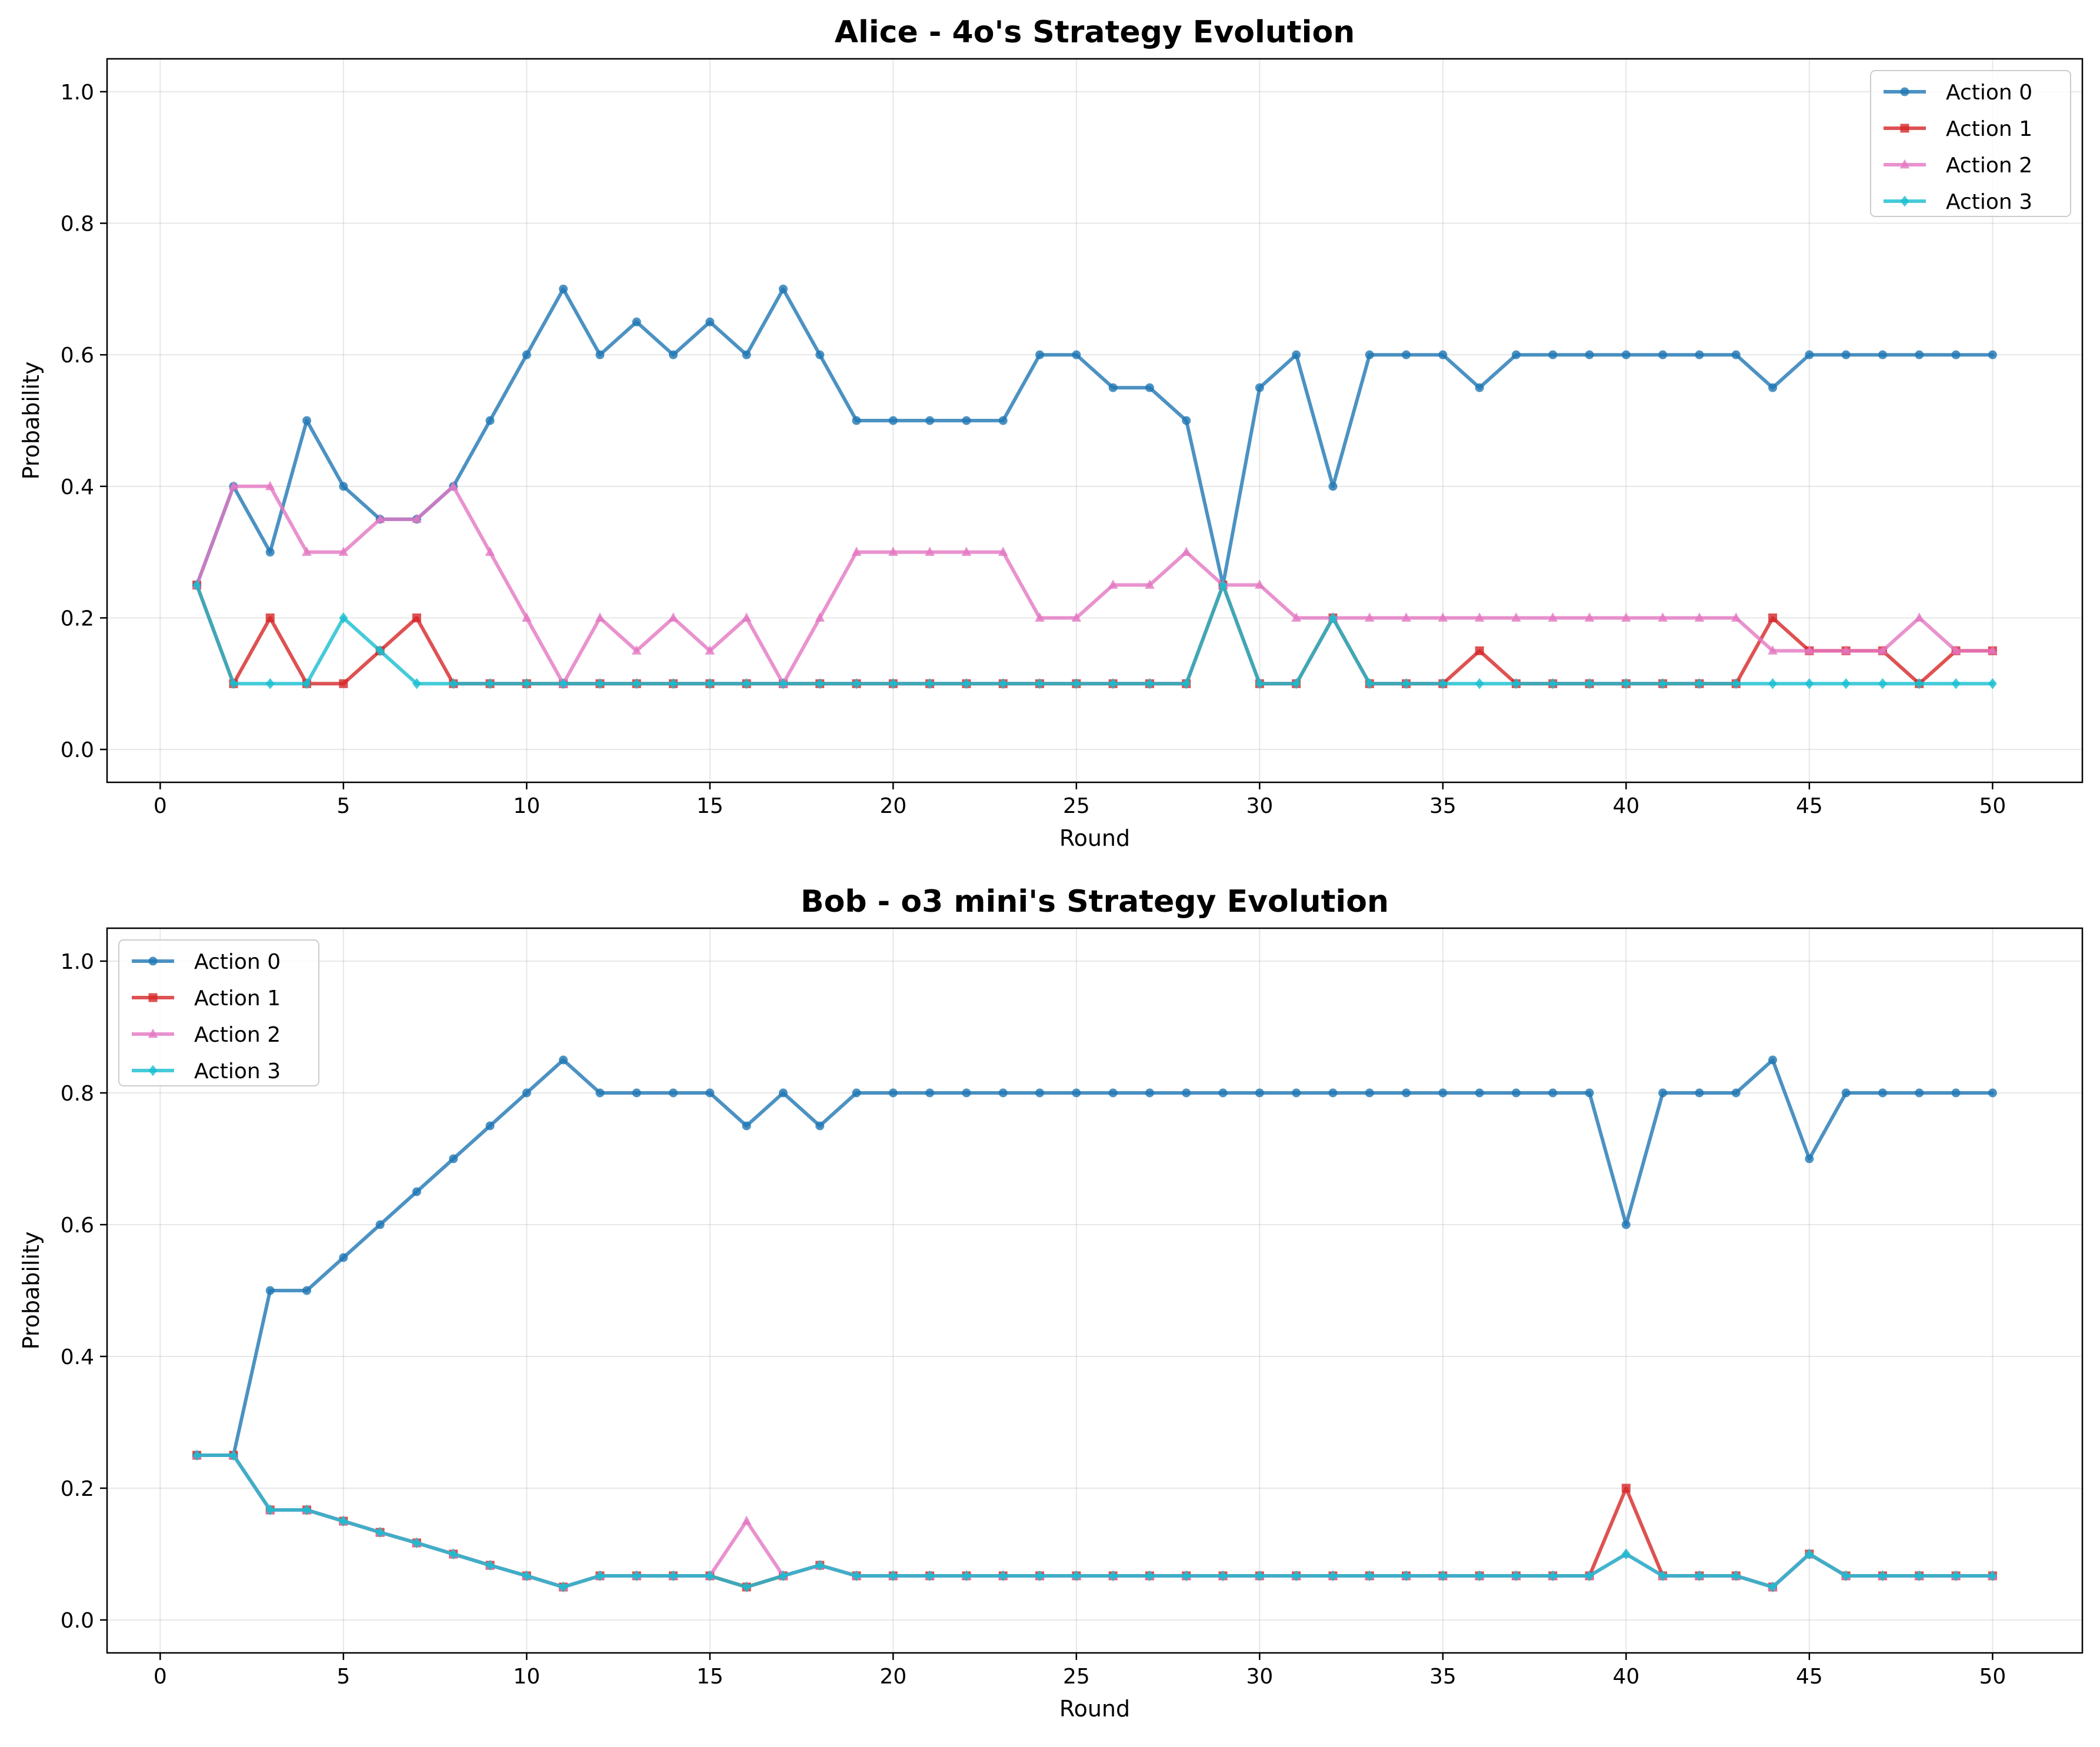 The image size is (2100, 1747). What do you see at coordinates (77, 93) in the screenshot?
I see `y-tick-label: 1.0` at bounding box center [77, 93].